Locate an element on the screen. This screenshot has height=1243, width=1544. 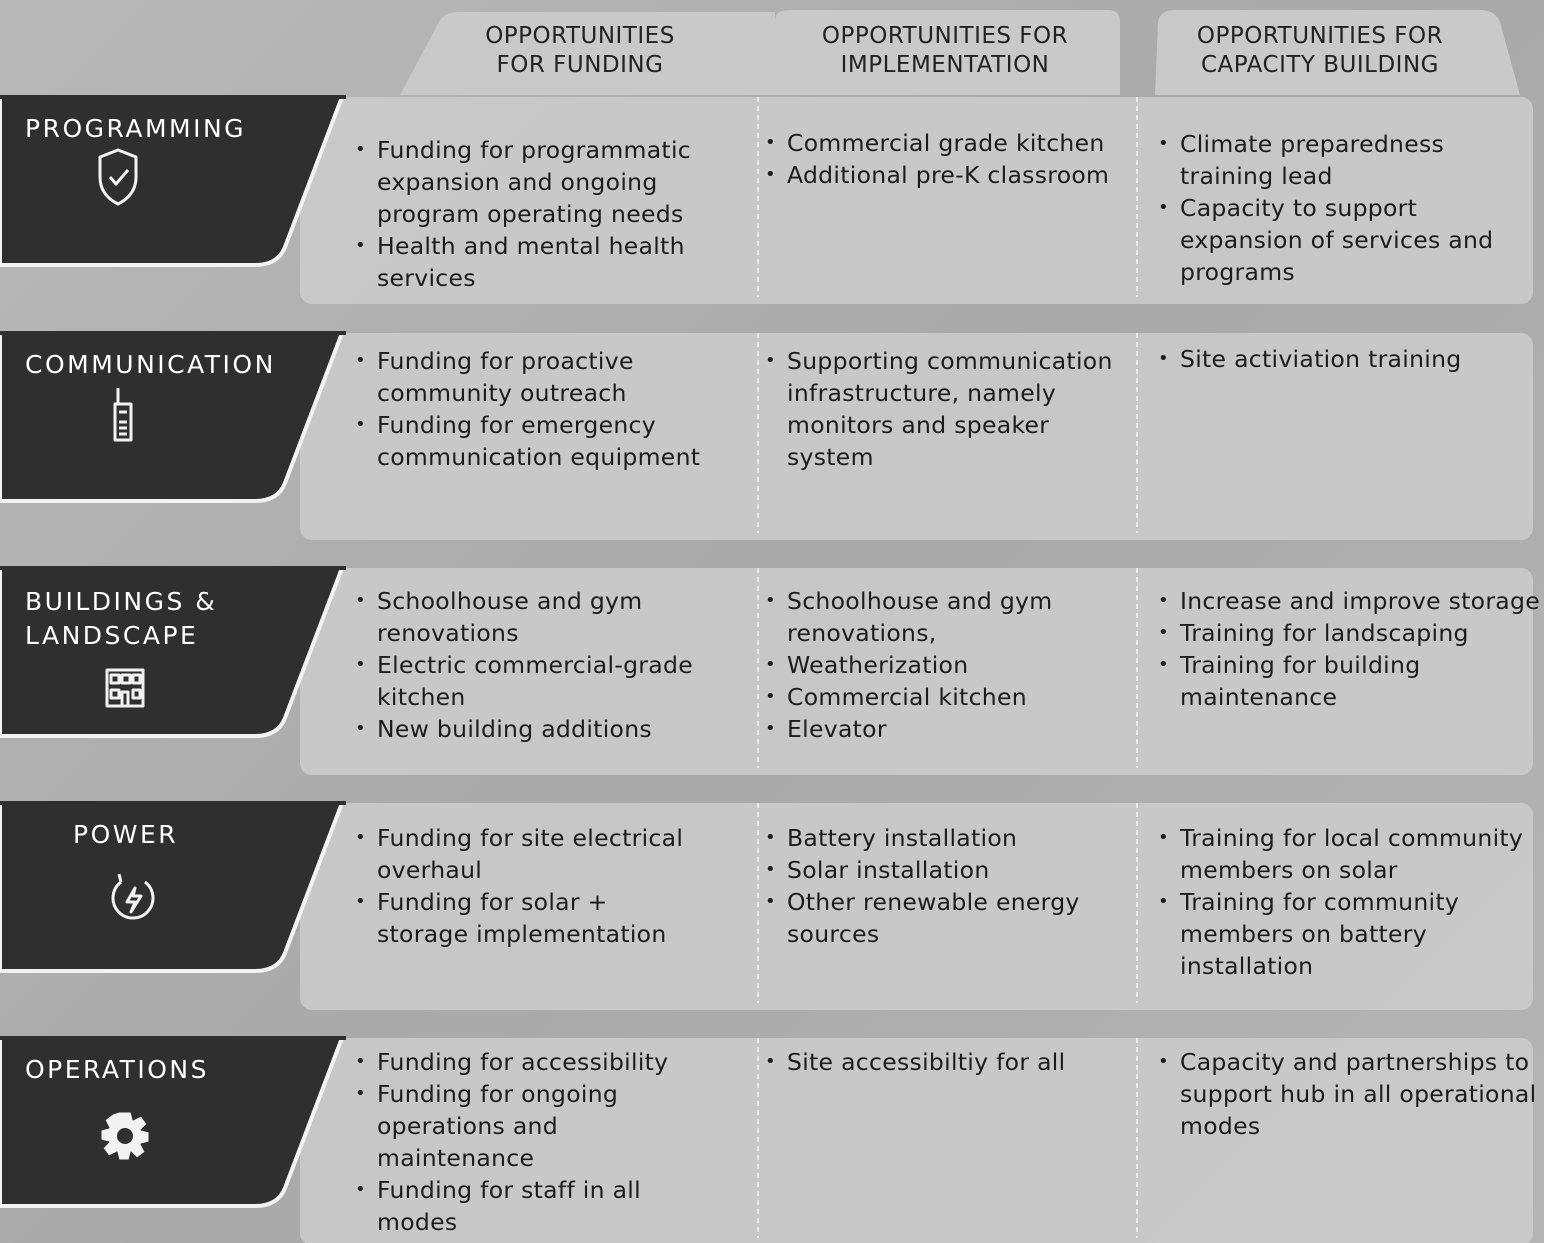
list-item: Funding for site electrical overhaul is located at coordinates (530, 854).